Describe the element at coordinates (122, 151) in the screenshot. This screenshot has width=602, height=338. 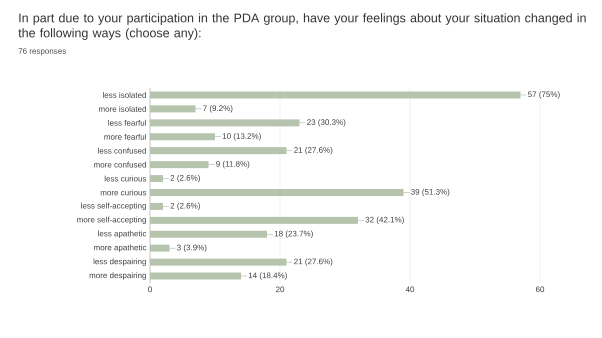
I see `y-tick-label: less confused` at that location.